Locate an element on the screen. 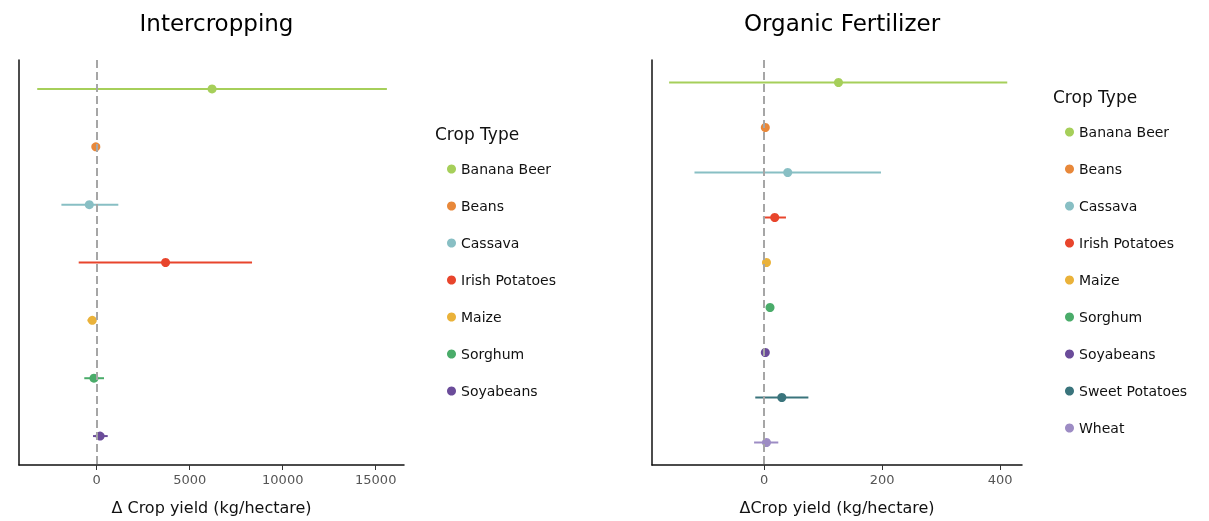 The height and width of the screenshot is (521, 1209). x-tick-label: 5000 is located at coordinates (190, 479).